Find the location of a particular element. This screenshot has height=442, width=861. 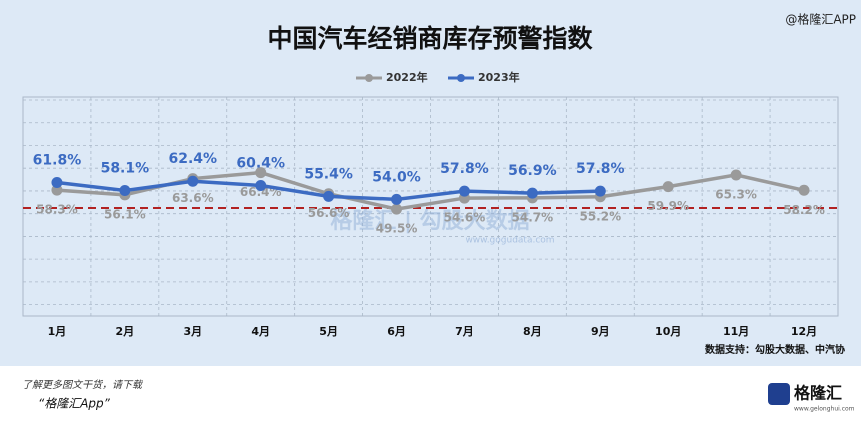

watermark: @格隆汇APP is located at coordinates (820, 19).